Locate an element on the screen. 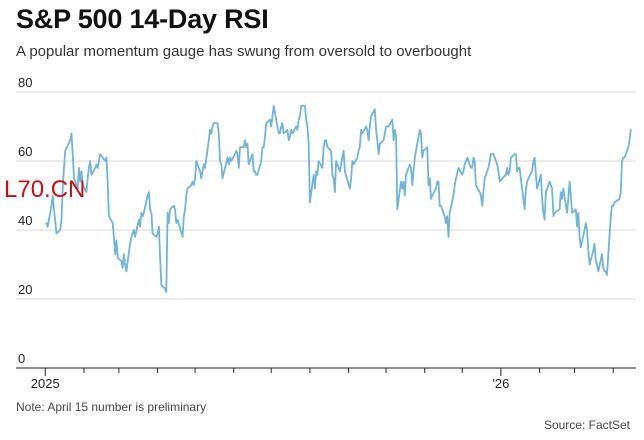 The width and height of the screenshot is (644, 440). chart-title: S&P 500 14-Day RSI is located at coordinates (142, 19).